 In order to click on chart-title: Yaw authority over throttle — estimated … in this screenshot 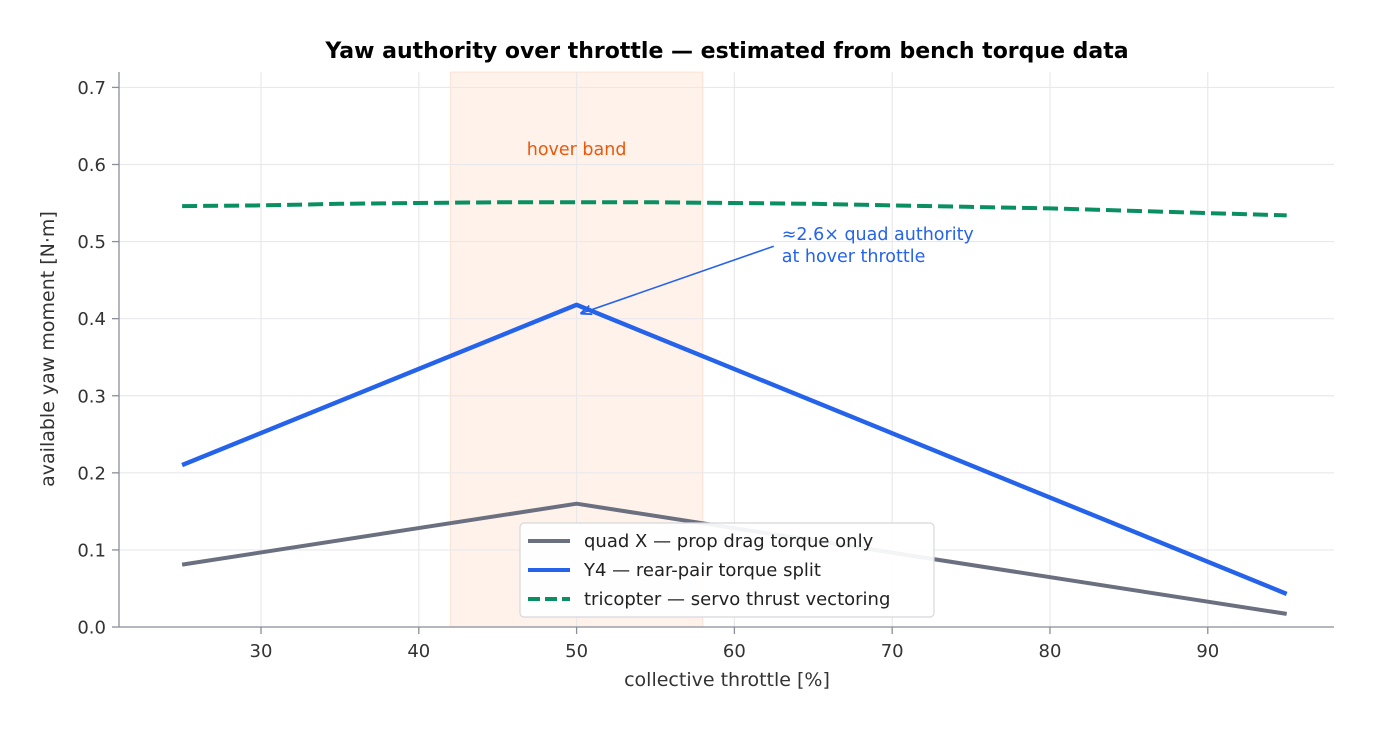, I will do `click(726, 51)`.